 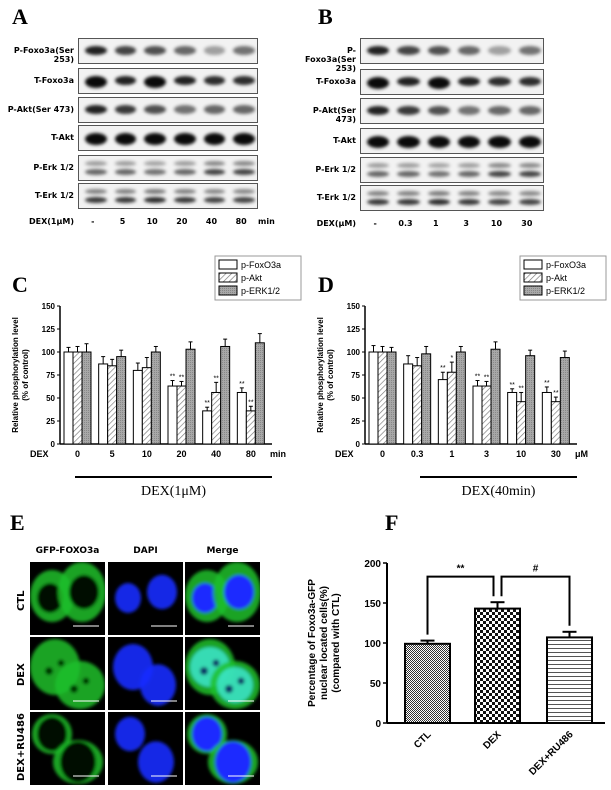 What do you see at coordinates (62, 137) in the screenshot?
I see `blot-row-label: T-Akt` at bounding box center [62, 137].